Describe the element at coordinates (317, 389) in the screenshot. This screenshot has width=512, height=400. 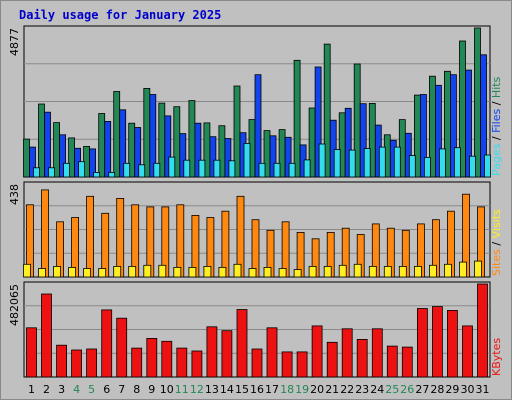
I see `x-tick-label-20: 20` at that location.